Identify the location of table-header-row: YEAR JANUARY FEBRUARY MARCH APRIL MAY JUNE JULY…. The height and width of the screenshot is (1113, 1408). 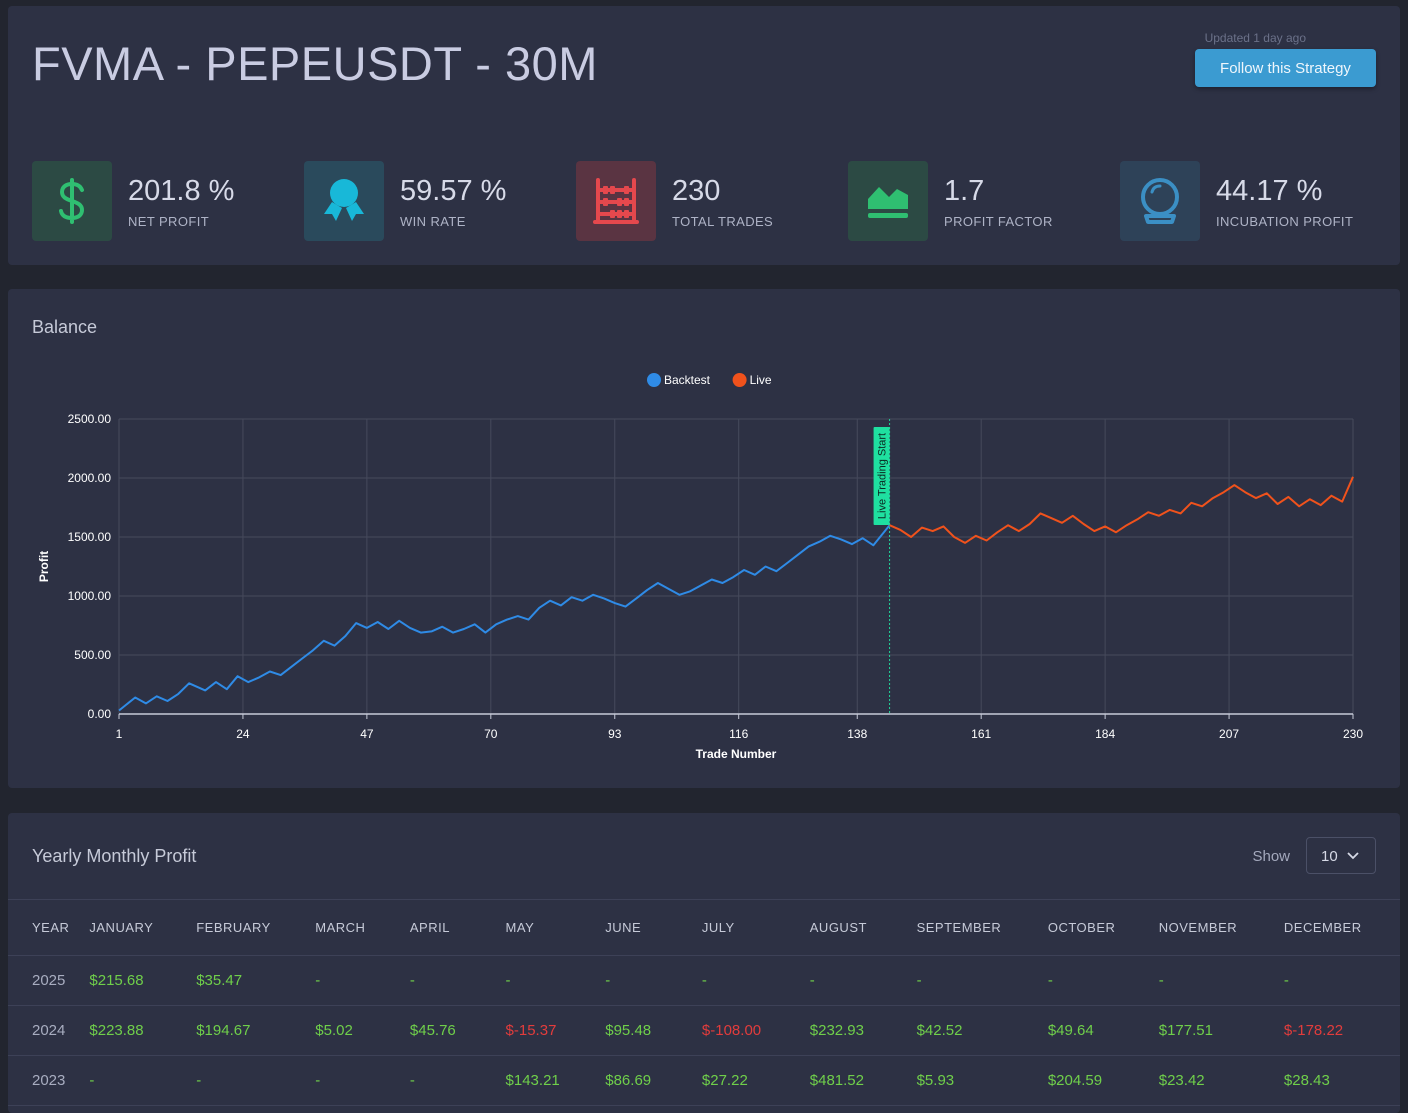
(704, 927).